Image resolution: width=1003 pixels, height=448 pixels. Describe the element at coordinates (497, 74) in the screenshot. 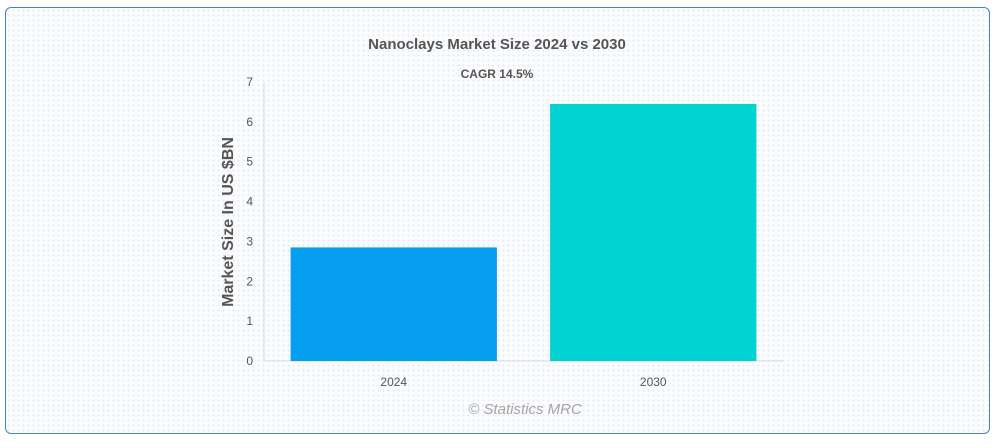

I see `chart-subtitle: CAGR 14.5%` at that location.